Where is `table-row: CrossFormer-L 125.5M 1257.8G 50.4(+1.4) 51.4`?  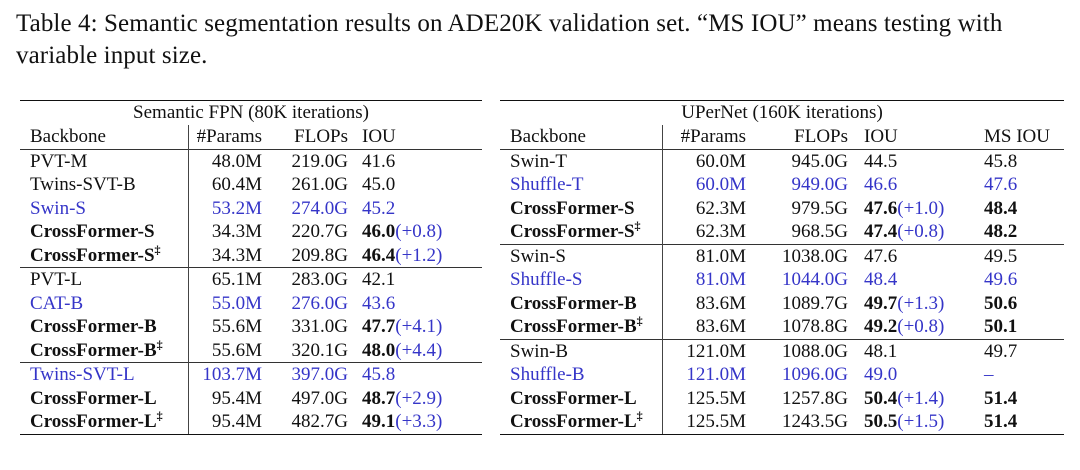
table-row: CrossFormer-L 125.5M 1257.8G 50.4(+1.4) 51.4 is located at coordinates (782, 398).